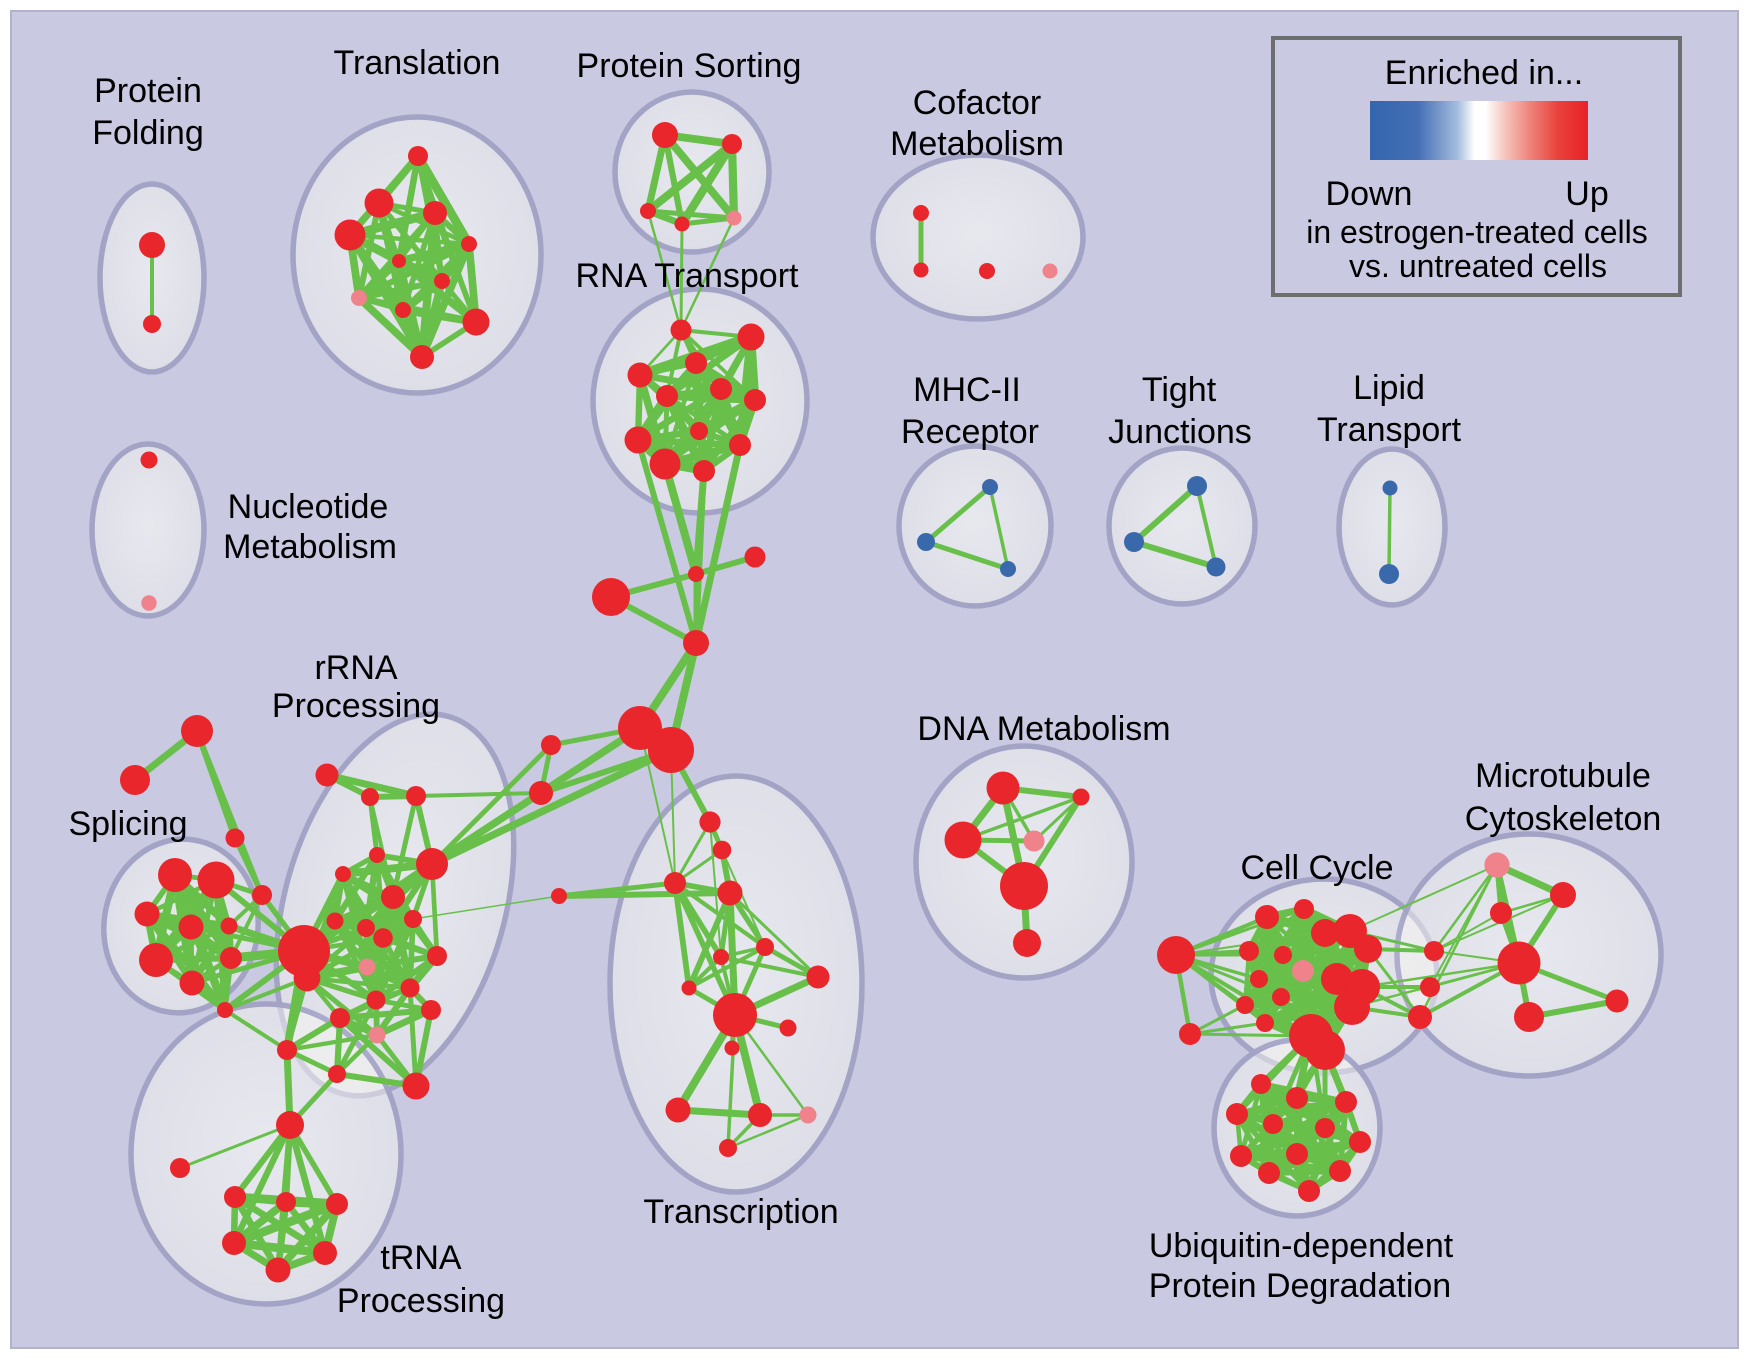  I want to click on svg-text: Cytoskeleton, so click(1563, 819).